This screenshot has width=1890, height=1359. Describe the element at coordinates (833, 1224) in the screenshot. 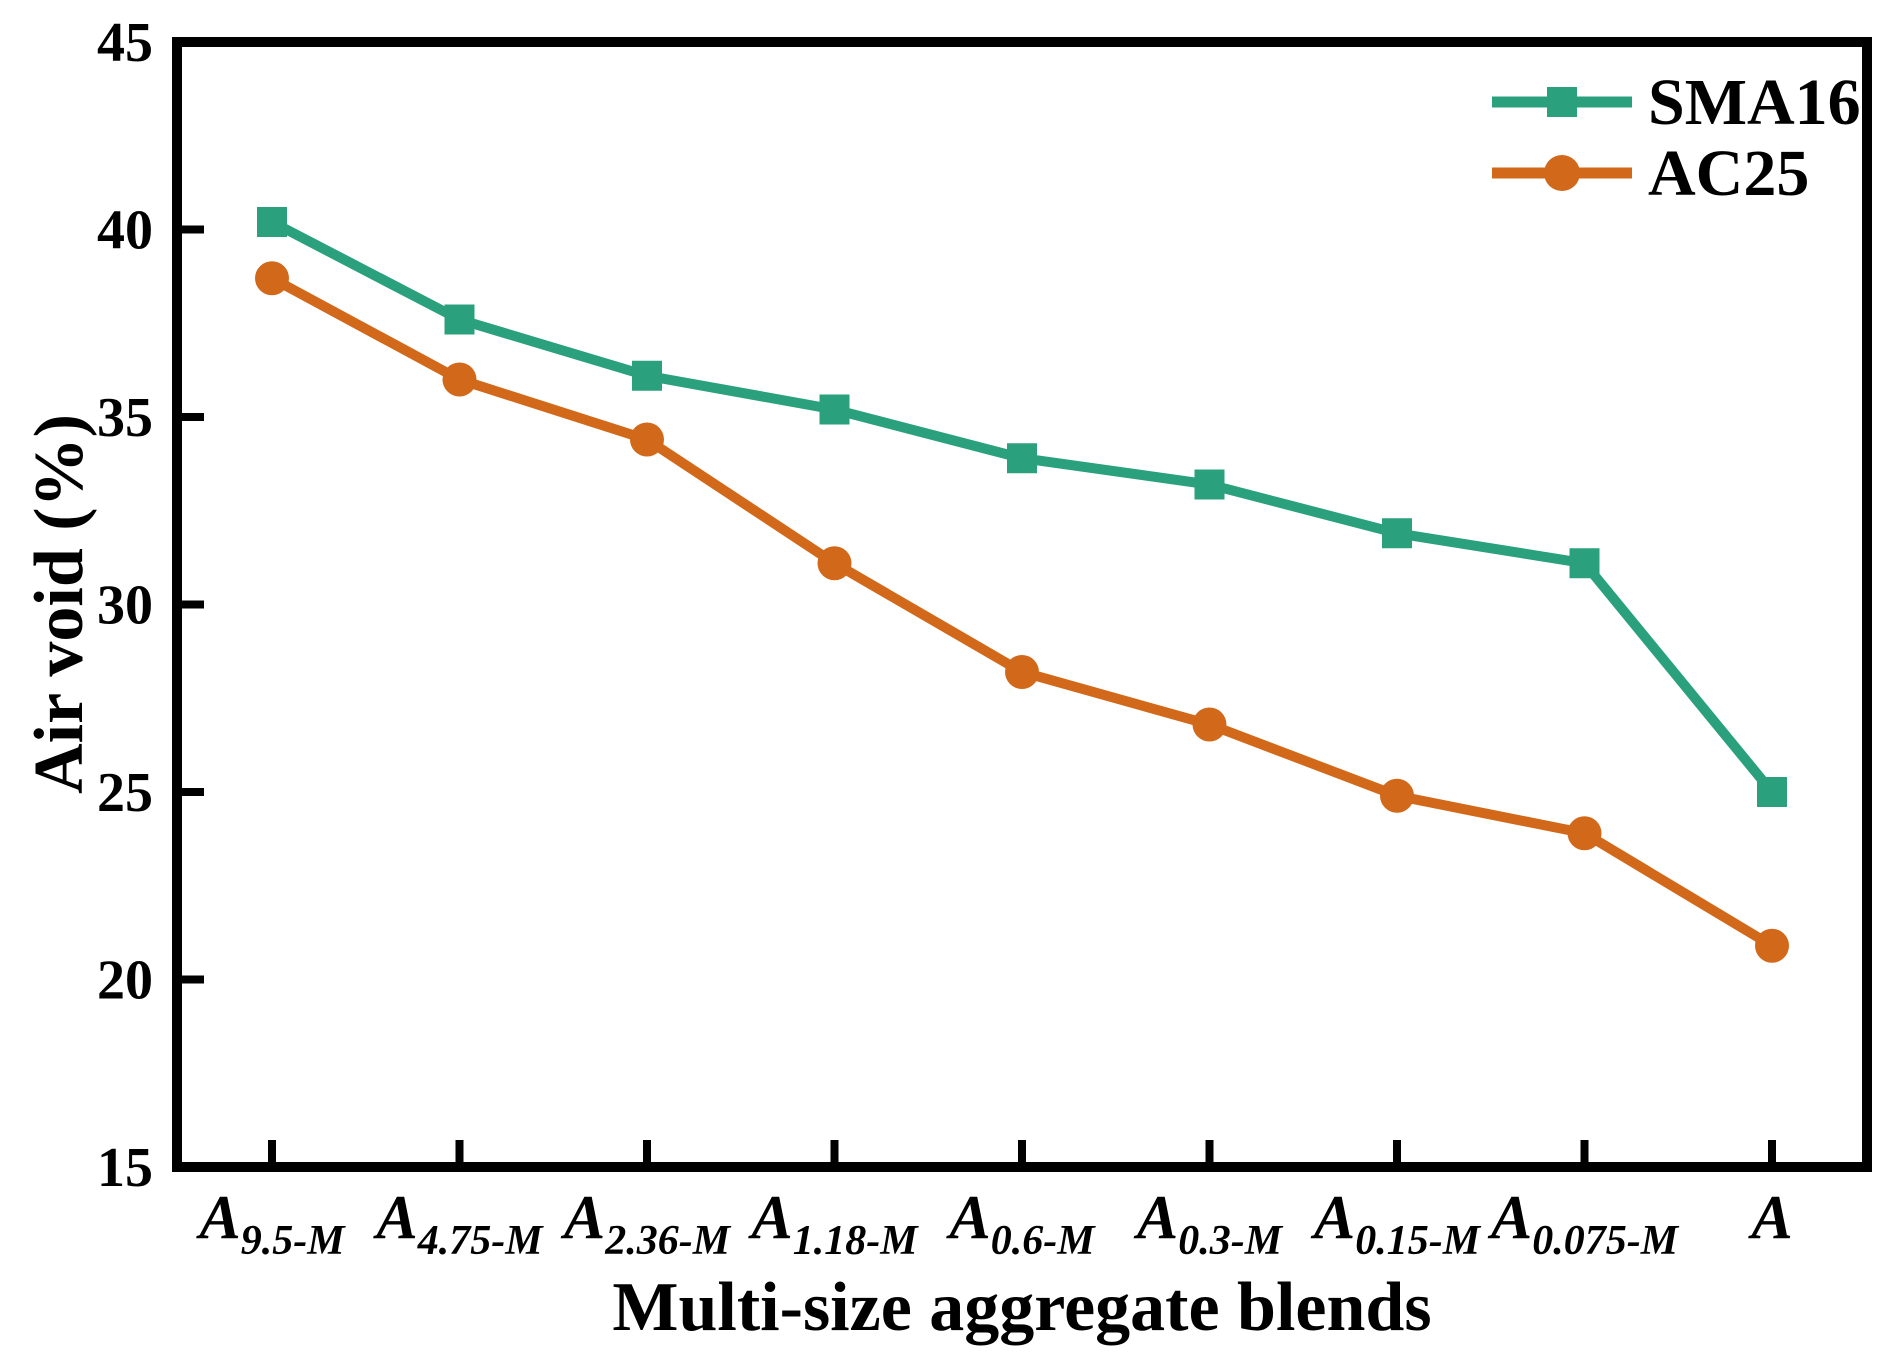

I see `x-tick-label: A1.18-M` at that location.